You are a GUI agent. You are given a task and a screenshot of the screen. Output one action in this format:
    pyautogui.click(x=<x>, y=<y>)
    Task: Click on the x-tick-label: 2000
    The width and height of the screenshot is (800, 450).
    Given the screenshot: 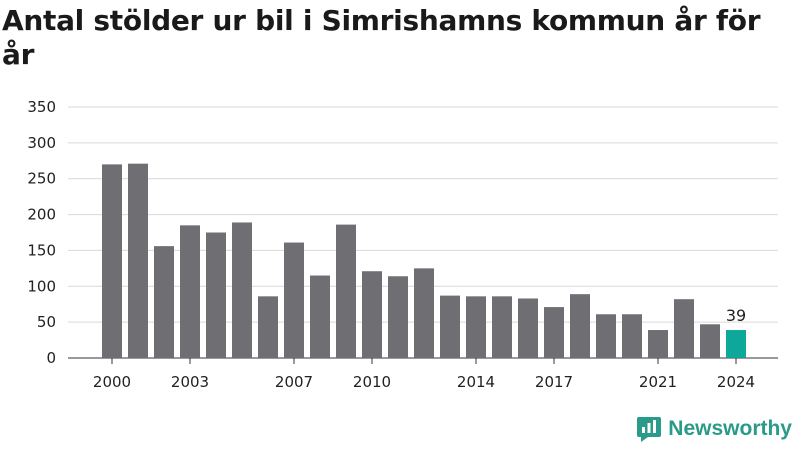 What is the action you would take?
    pyautogui.click(x=112, y=382)
    